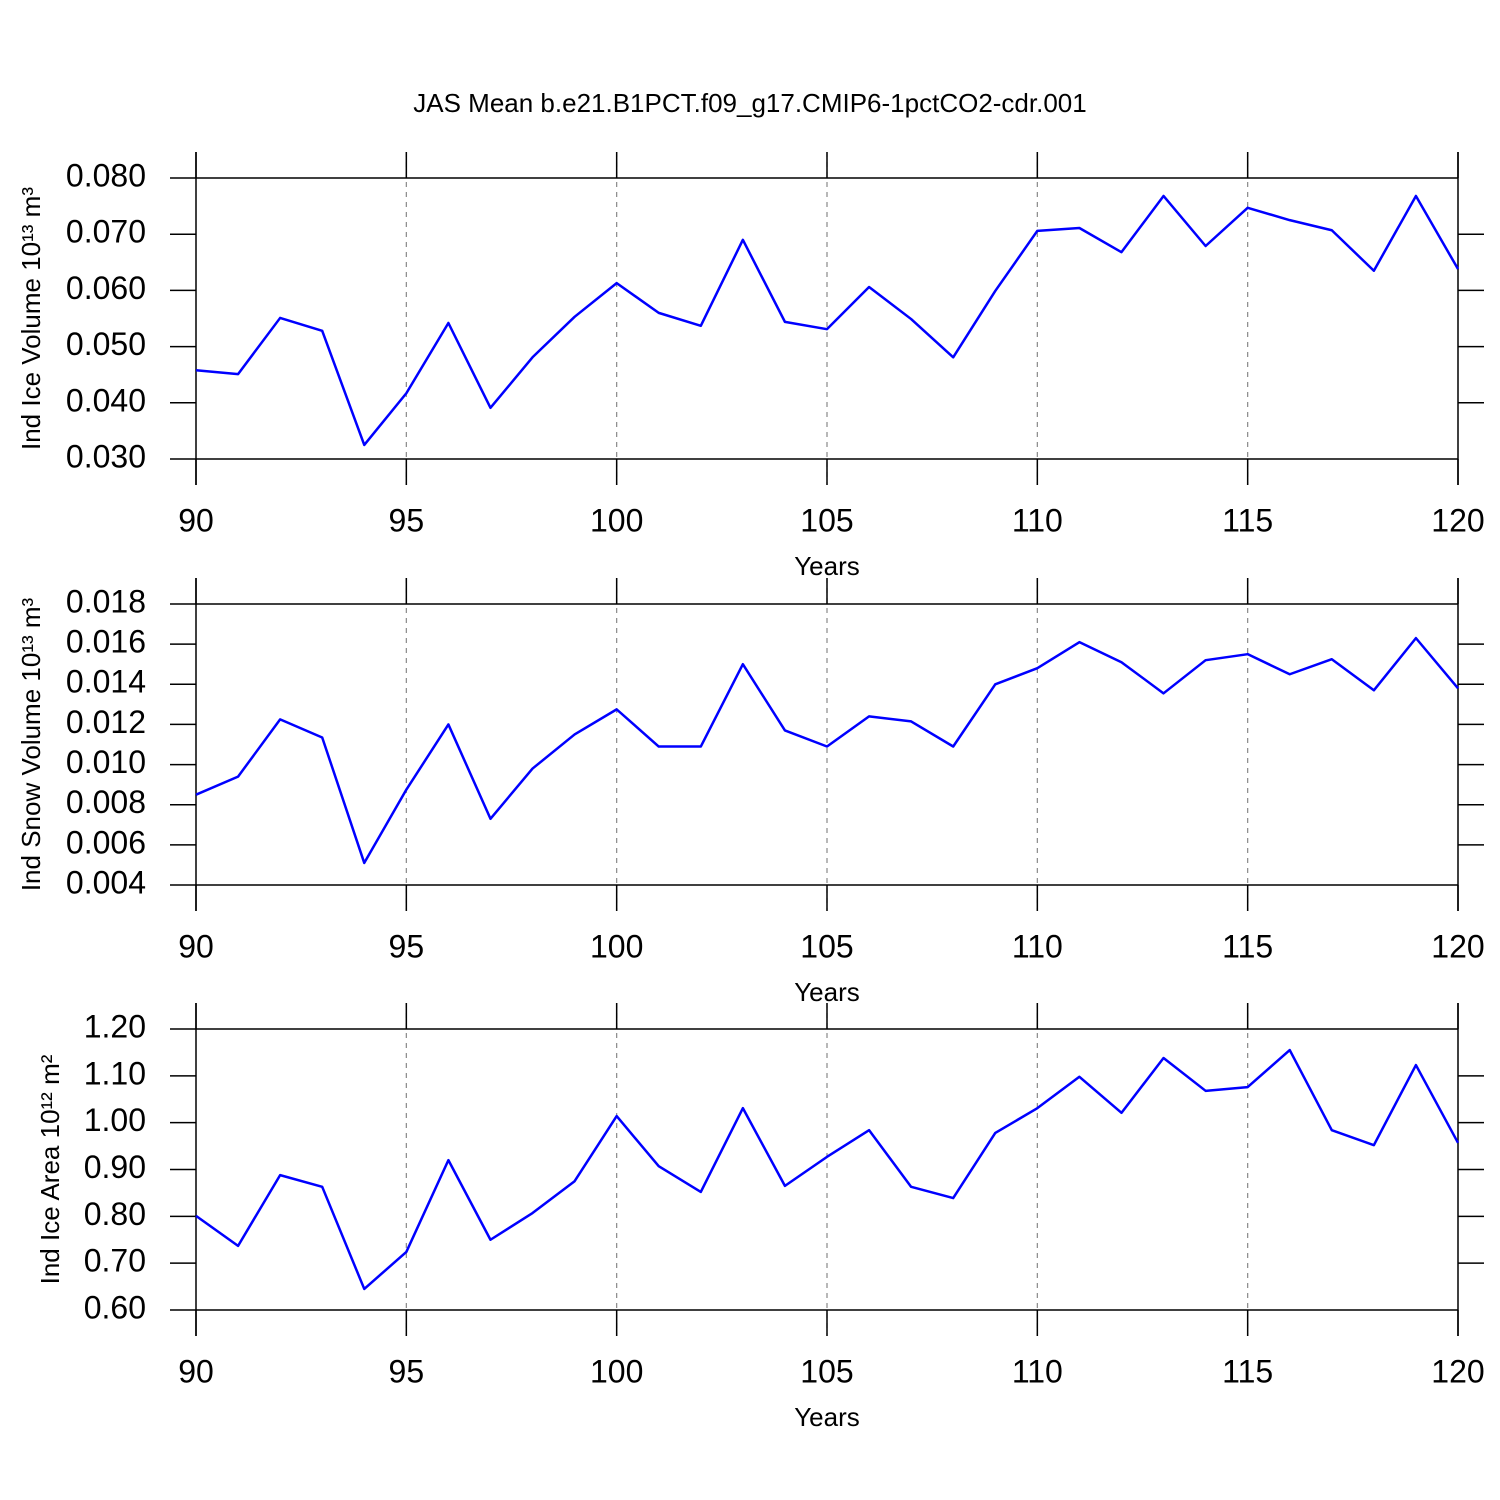 The height and width of the screenshot is (1500, 1500). What do you see at coordinates (106, 642) in the screenshot?
I see `y-tick-label: 0.016` at bounding box center [106, 642].